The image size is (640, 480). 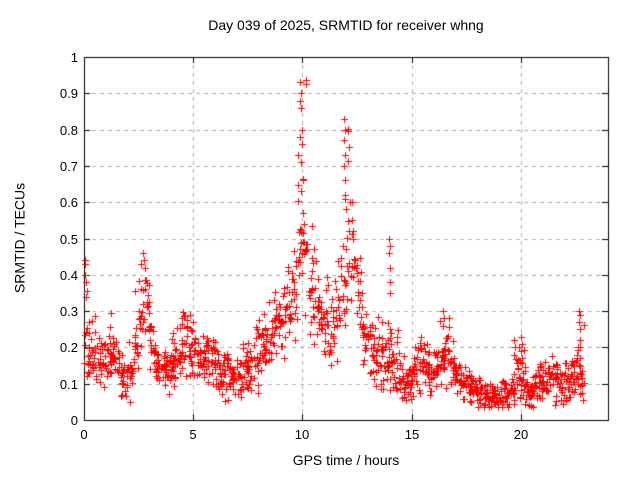 I want to click on y-tick-label-0.4: 0.4, so click(x=68, y=275).